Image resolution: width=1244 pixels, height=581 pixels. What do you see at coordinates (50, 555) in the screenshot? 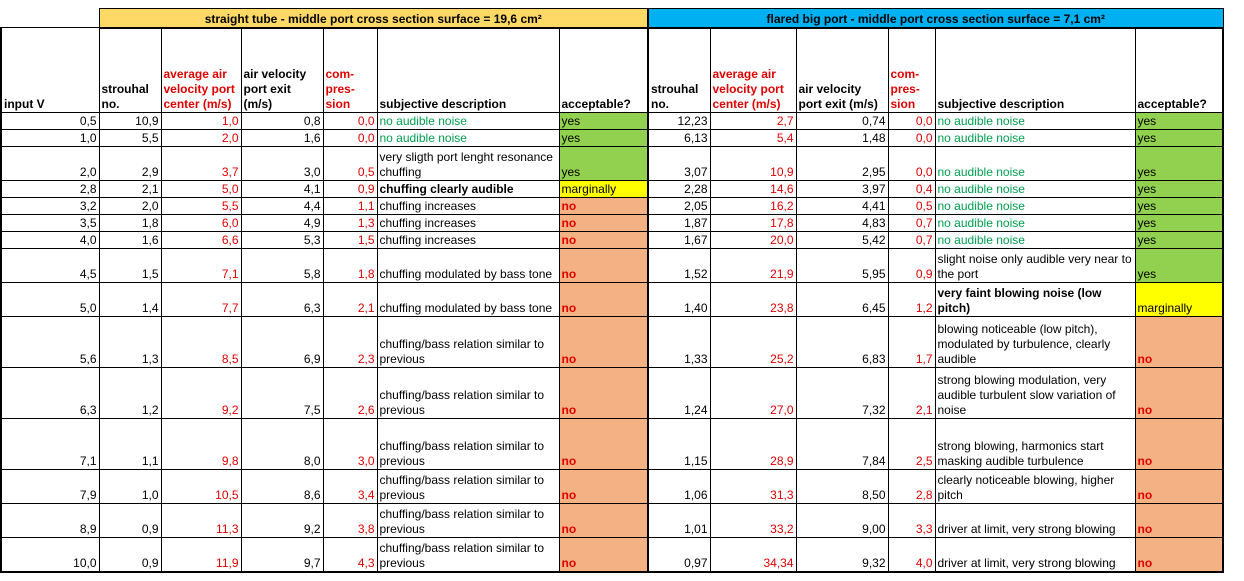
I see `input-v-cell: 10,0` at bounding box center [50, 555].